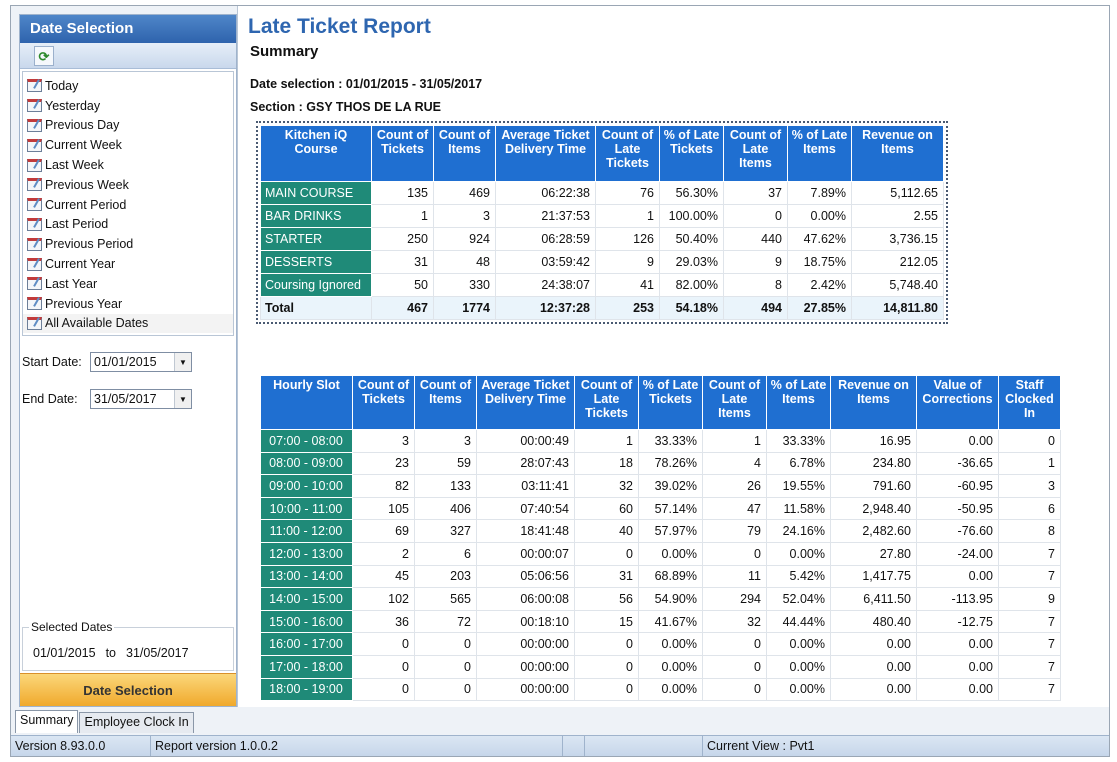 Image resolution: width=1117 pixels, height=762 pixels. Describe the element at coordinates (525, 689) in the screenshot. I see `table-cell: 00:00:00` at that location.